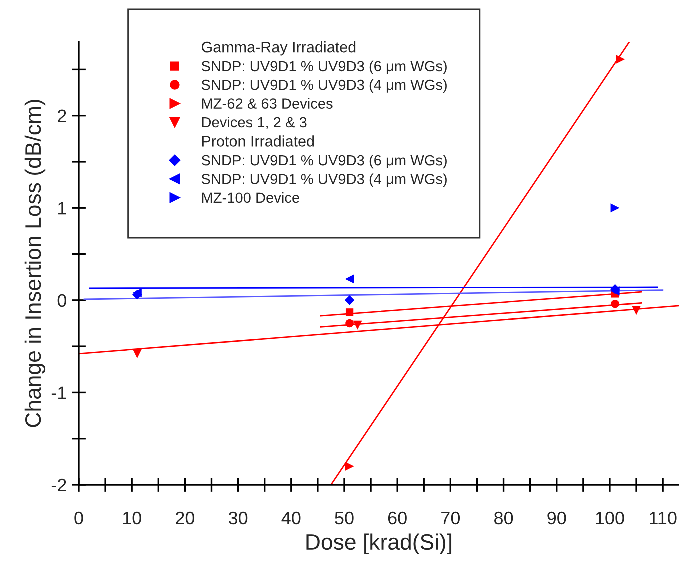 This screenshot has width=679, height=575. Describe the element at coordinates (379, 544) in the screenshot. I see `x-axis-title: Dose [krad(Si)]` at that location.